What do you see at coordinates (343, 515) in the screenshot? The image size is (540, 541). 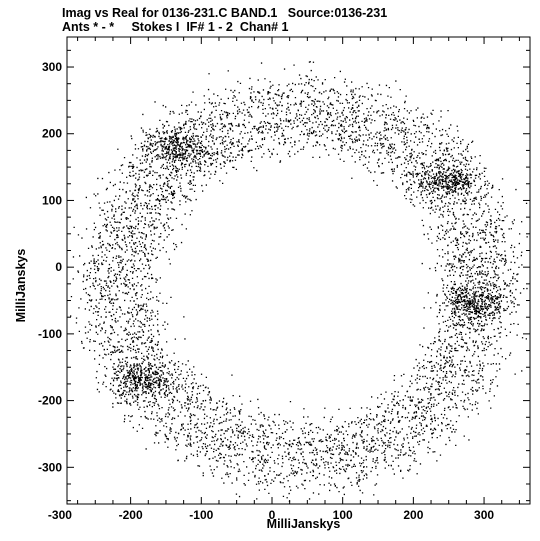 I see `x-tick-label: 100` at bounding box center [343, 515].